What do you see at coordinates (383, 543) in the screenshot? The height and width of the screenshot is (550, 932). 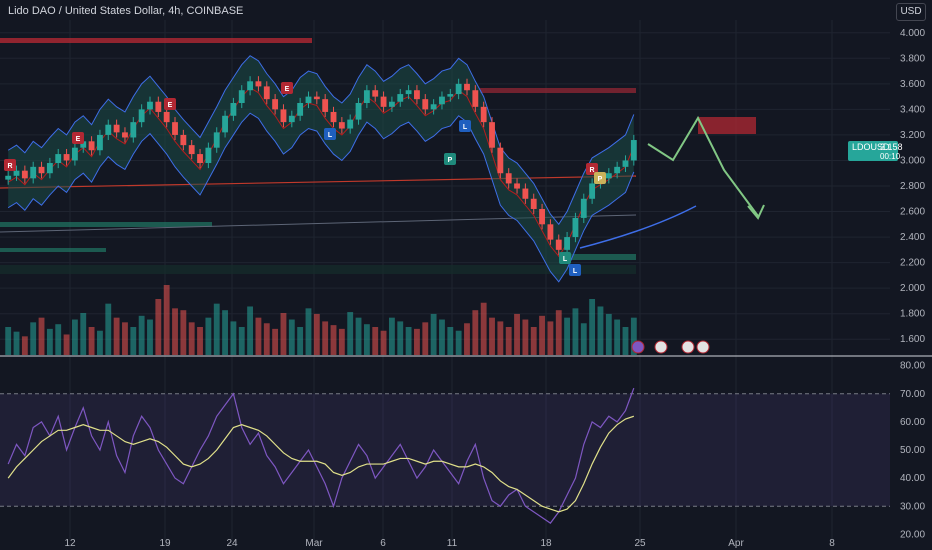 I see `time-tick-label: 6` at bounding box center [383, 543].